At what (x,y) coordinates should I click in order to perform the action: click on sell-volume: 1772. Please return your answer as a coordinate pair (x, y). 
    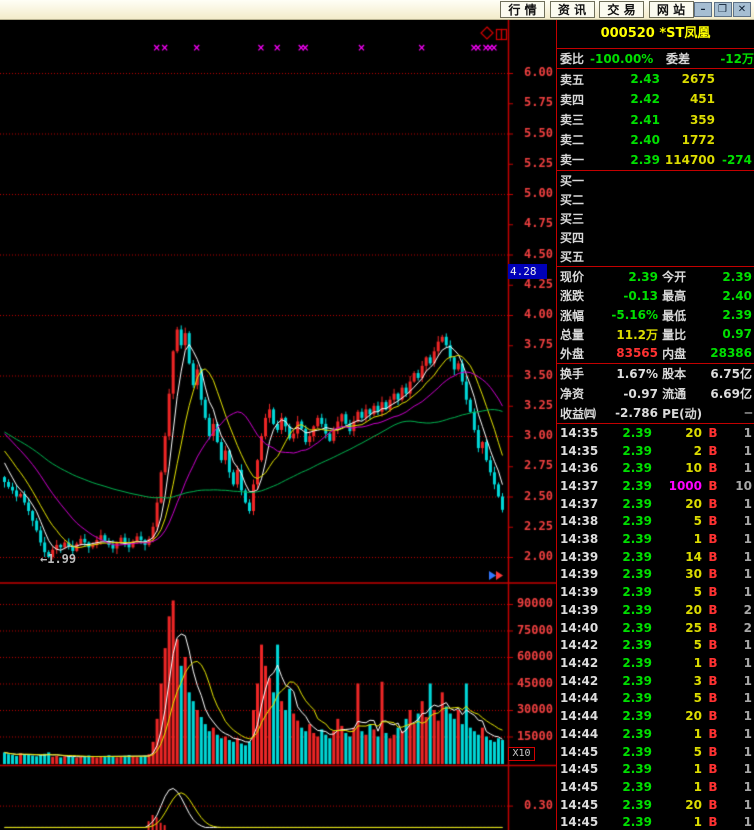
    Looking at the image, I should click on (698, 139).